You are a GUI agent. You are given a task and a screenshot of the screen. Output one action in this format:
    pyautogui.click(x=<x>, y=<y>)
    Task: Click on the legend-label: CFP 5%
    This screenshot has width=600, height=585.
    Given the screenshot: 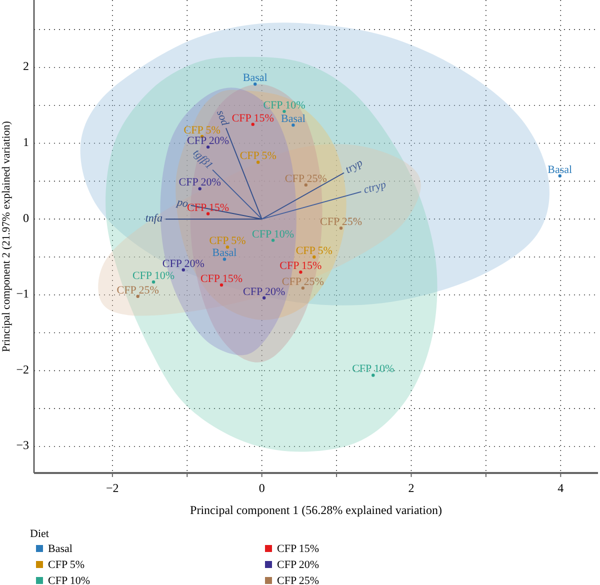 What is the action you would take?
    pyautogui.click(x=66, y=565)
    